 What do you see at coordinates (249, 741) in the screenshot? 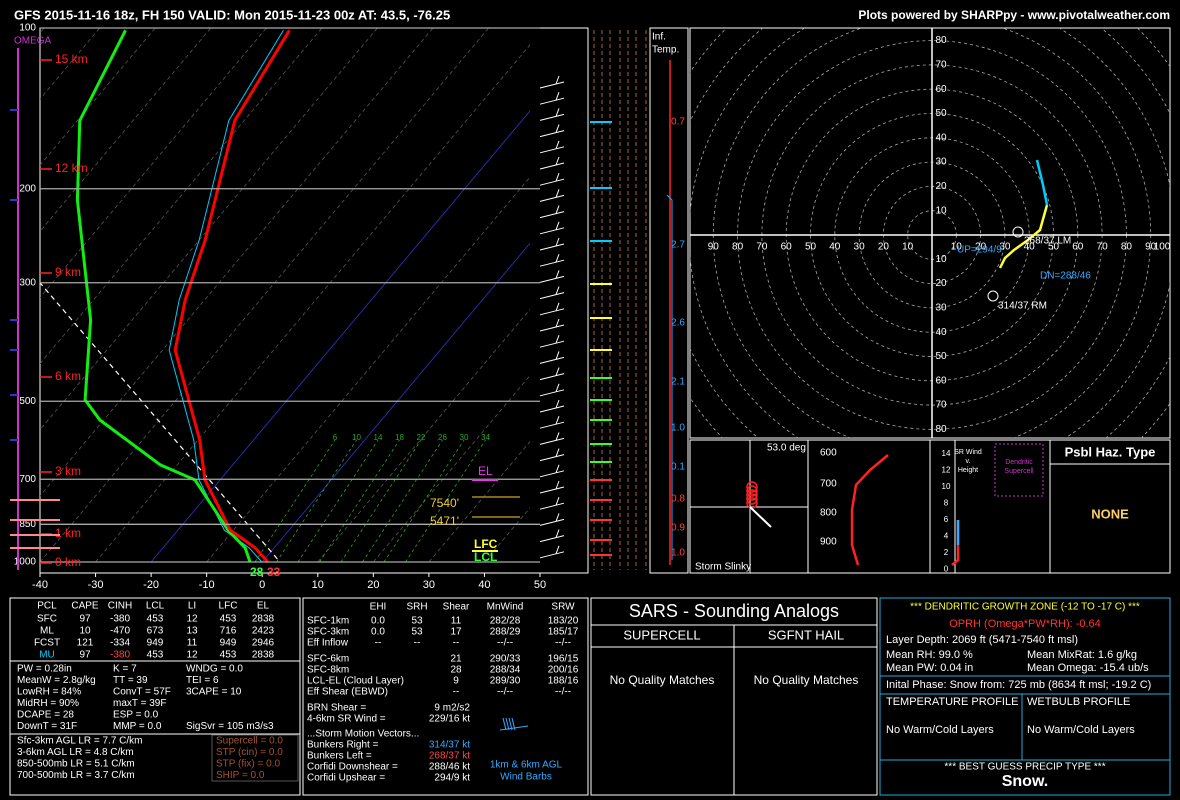
I see `param: Supercell = 0.0` at bounding box center [249, 741].